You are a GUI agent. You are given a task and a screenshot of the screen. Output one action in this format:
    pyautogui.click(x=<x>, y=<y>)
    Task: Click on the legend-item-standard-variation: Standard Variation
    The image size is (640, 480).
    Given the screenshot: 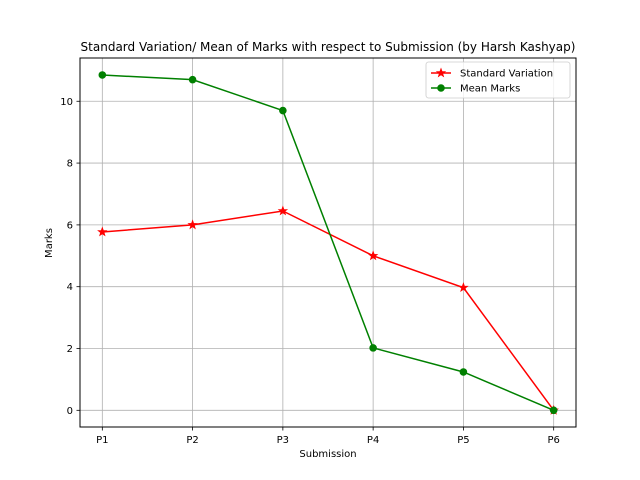 What is the action you would take?
    pyautogui.click(x=492, y=73)
    